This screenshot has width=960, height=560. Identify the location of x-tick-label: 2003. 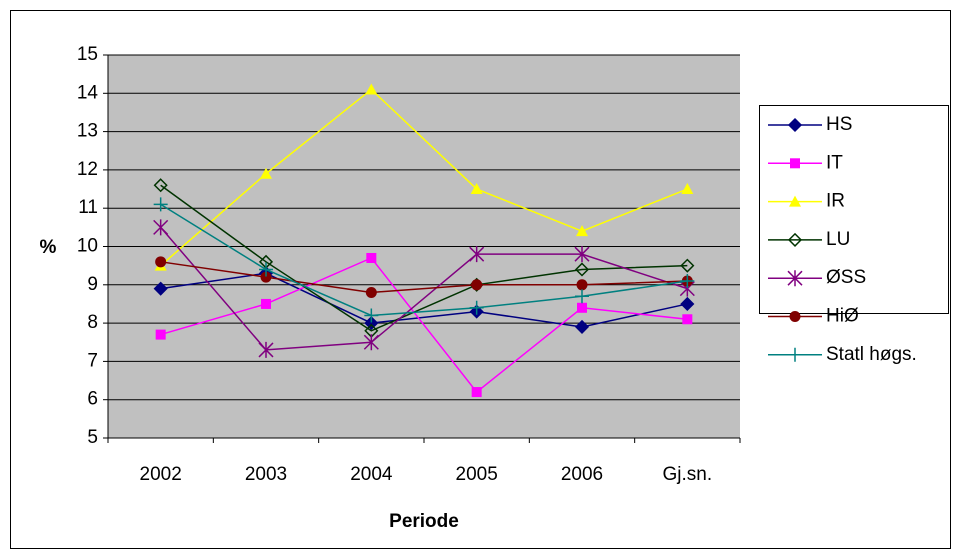
(266, 474).